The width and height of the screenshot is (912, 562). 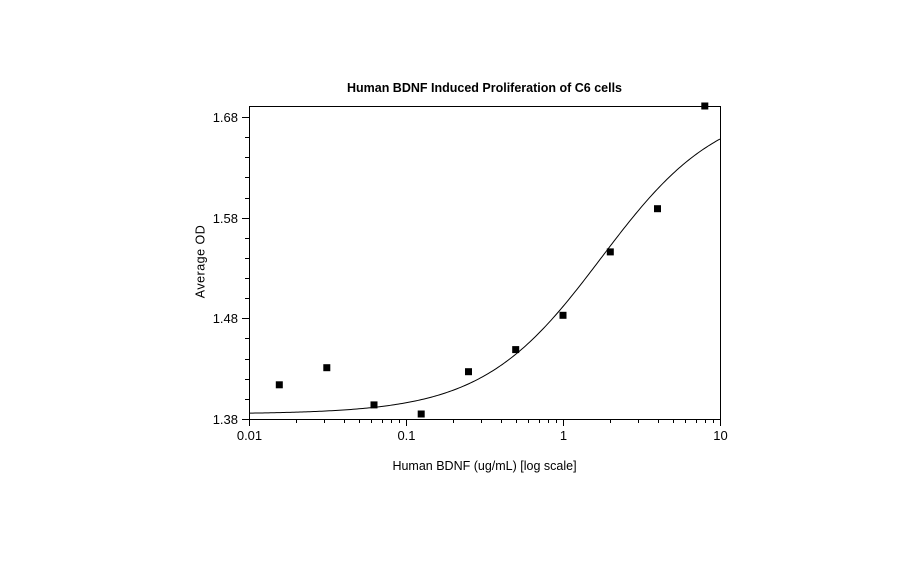 I want to click on y-tick-label: 1.68, so click(x=225, y=117).